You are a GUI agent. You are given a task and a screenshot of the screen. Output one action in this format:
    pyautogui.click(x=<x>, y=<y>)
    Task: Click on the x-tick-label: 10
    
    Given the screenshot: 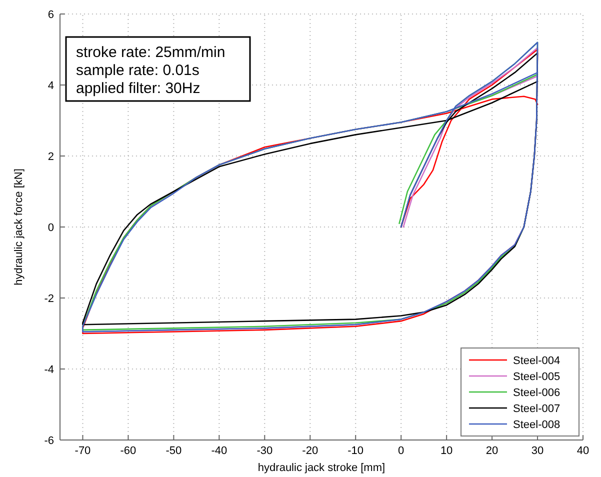 What is the action you would take?
    pyautogui.click(x=446, y=451)
    